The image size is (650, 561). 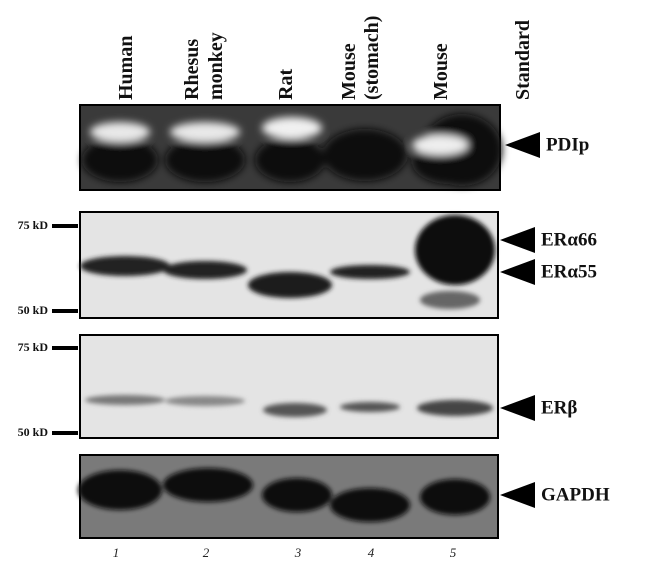 I want to click on target-label: PDIp, so click(x=567, y=144).